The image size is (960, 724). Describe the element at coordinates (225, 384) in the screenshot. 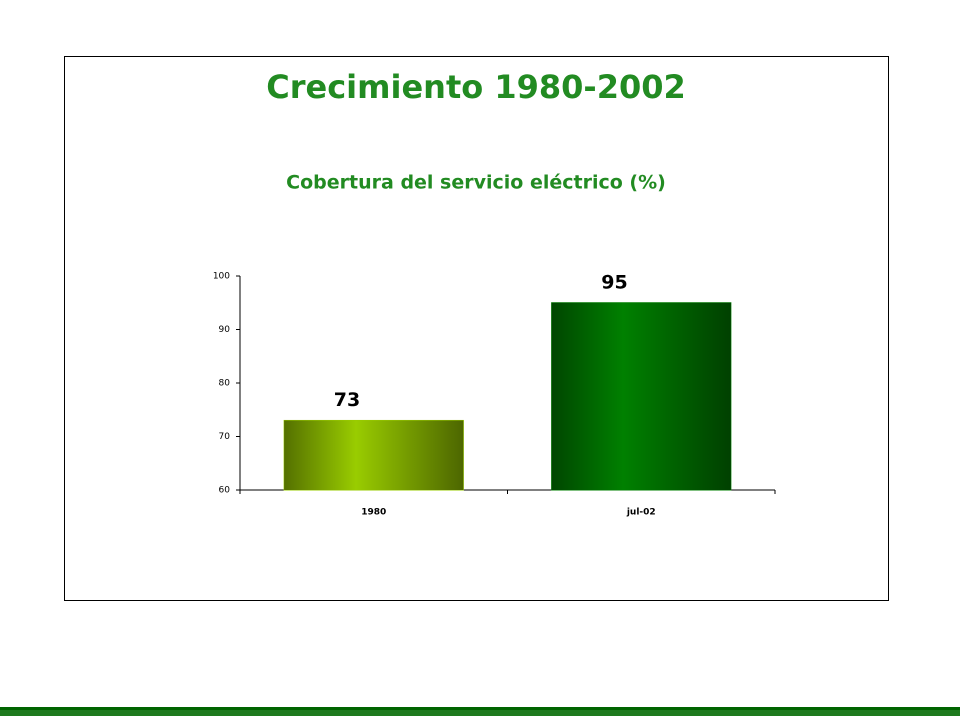

I see `y-tick-label: 80` at that location.